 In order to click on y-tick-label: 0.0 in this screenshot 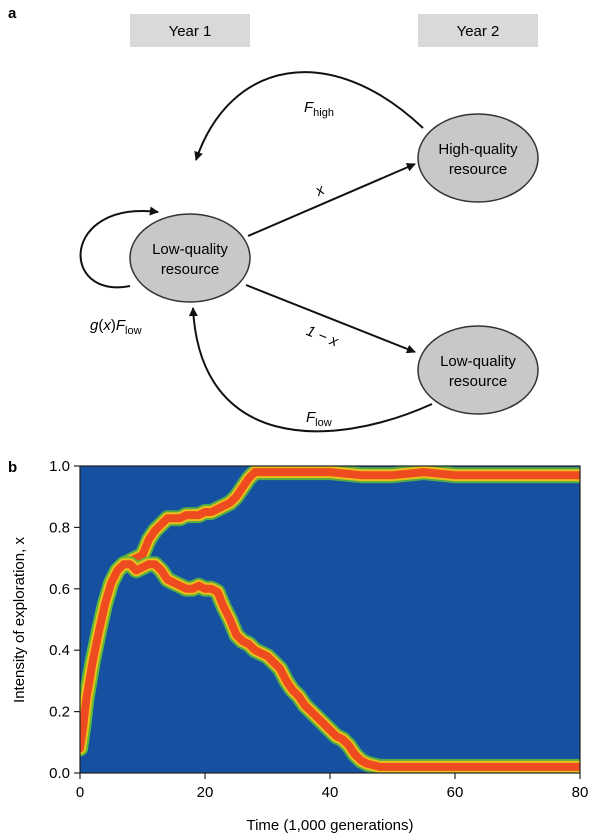, I will do `click(59, 773)`.